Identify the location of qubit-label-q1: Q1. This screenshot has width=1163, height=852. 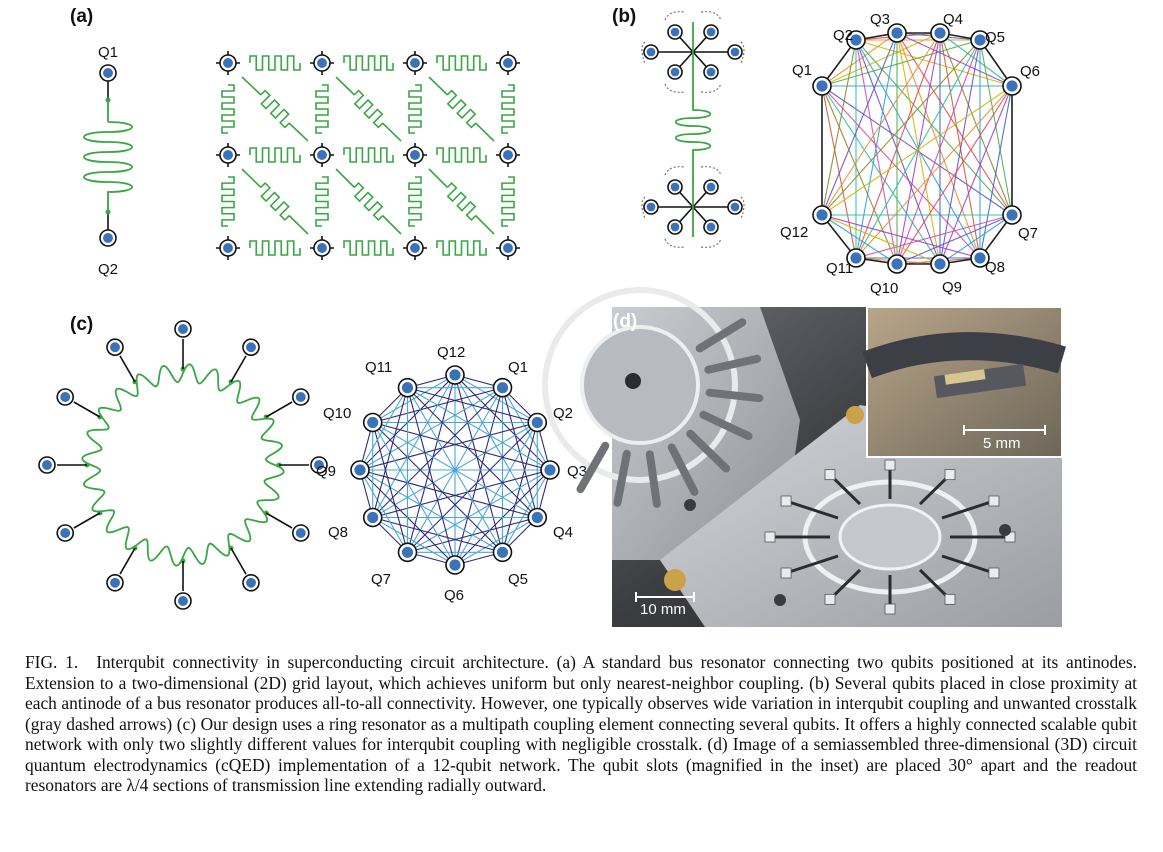
(108, 52).